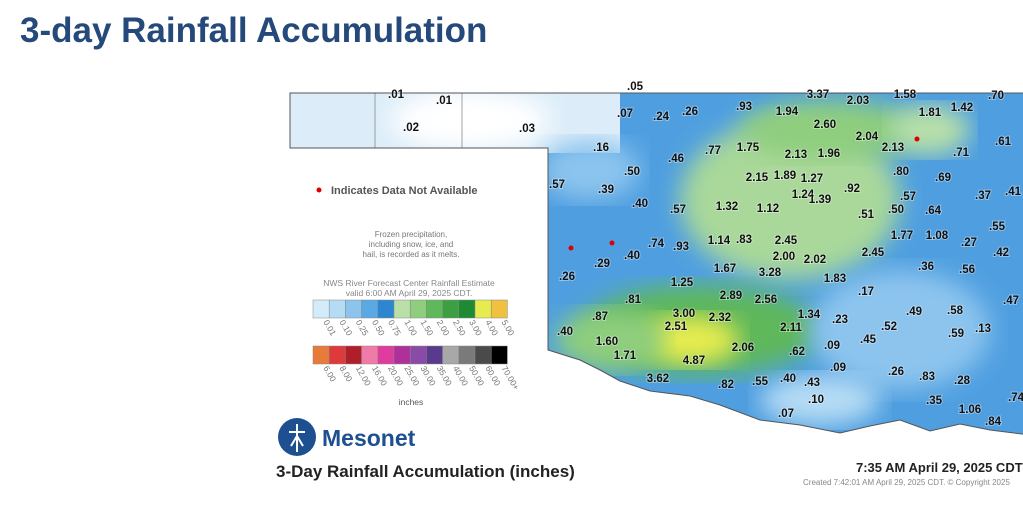 The height and width of the screenshot is (516, 1023). I want to click on station-value: 3.28, so click(770, 273).